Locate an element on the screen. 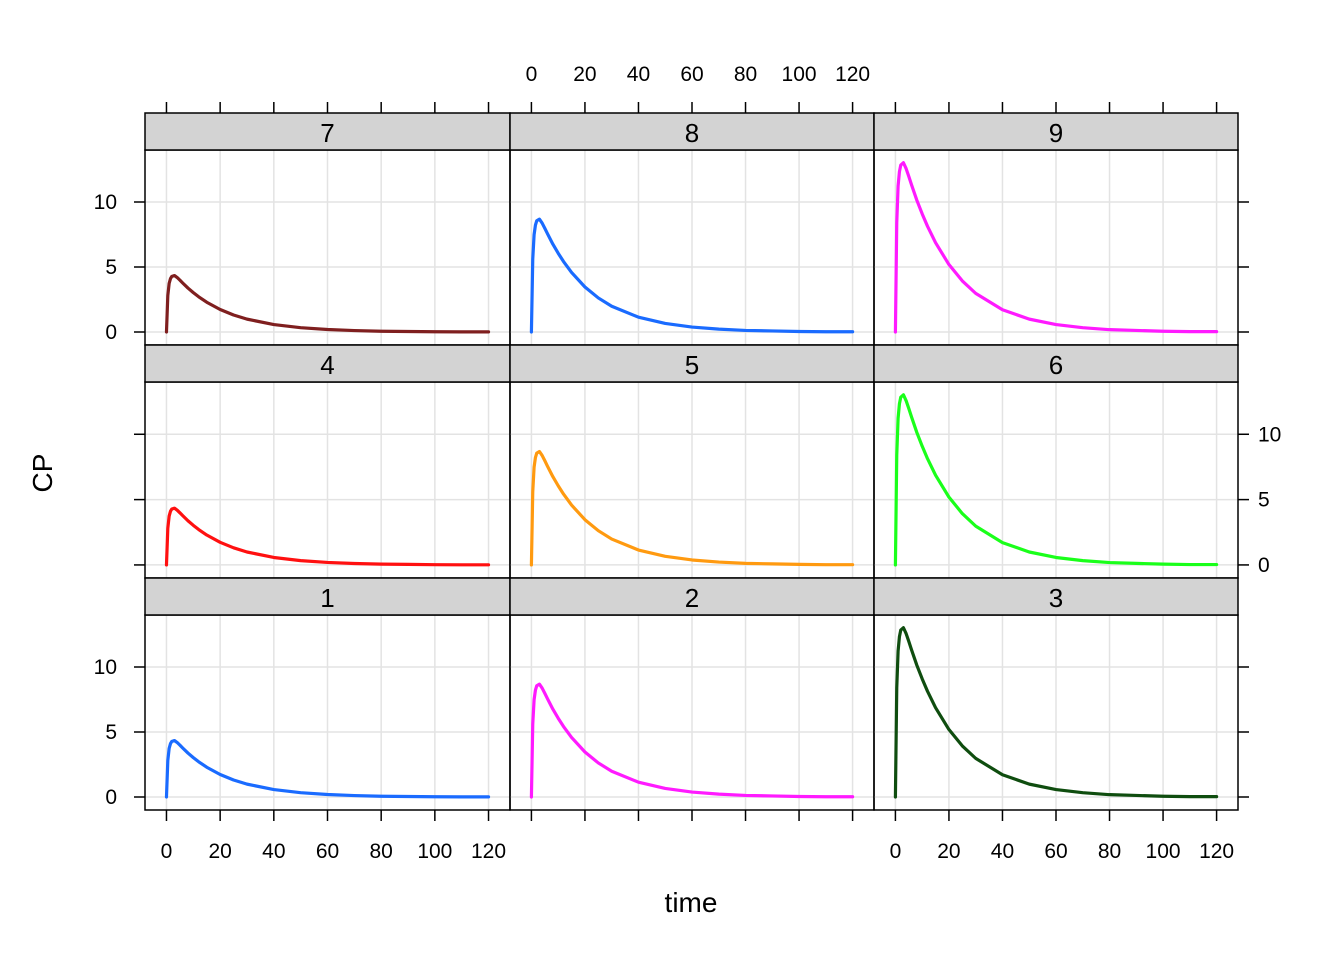  x-axis-title: time is located at coordinates (691, 902).